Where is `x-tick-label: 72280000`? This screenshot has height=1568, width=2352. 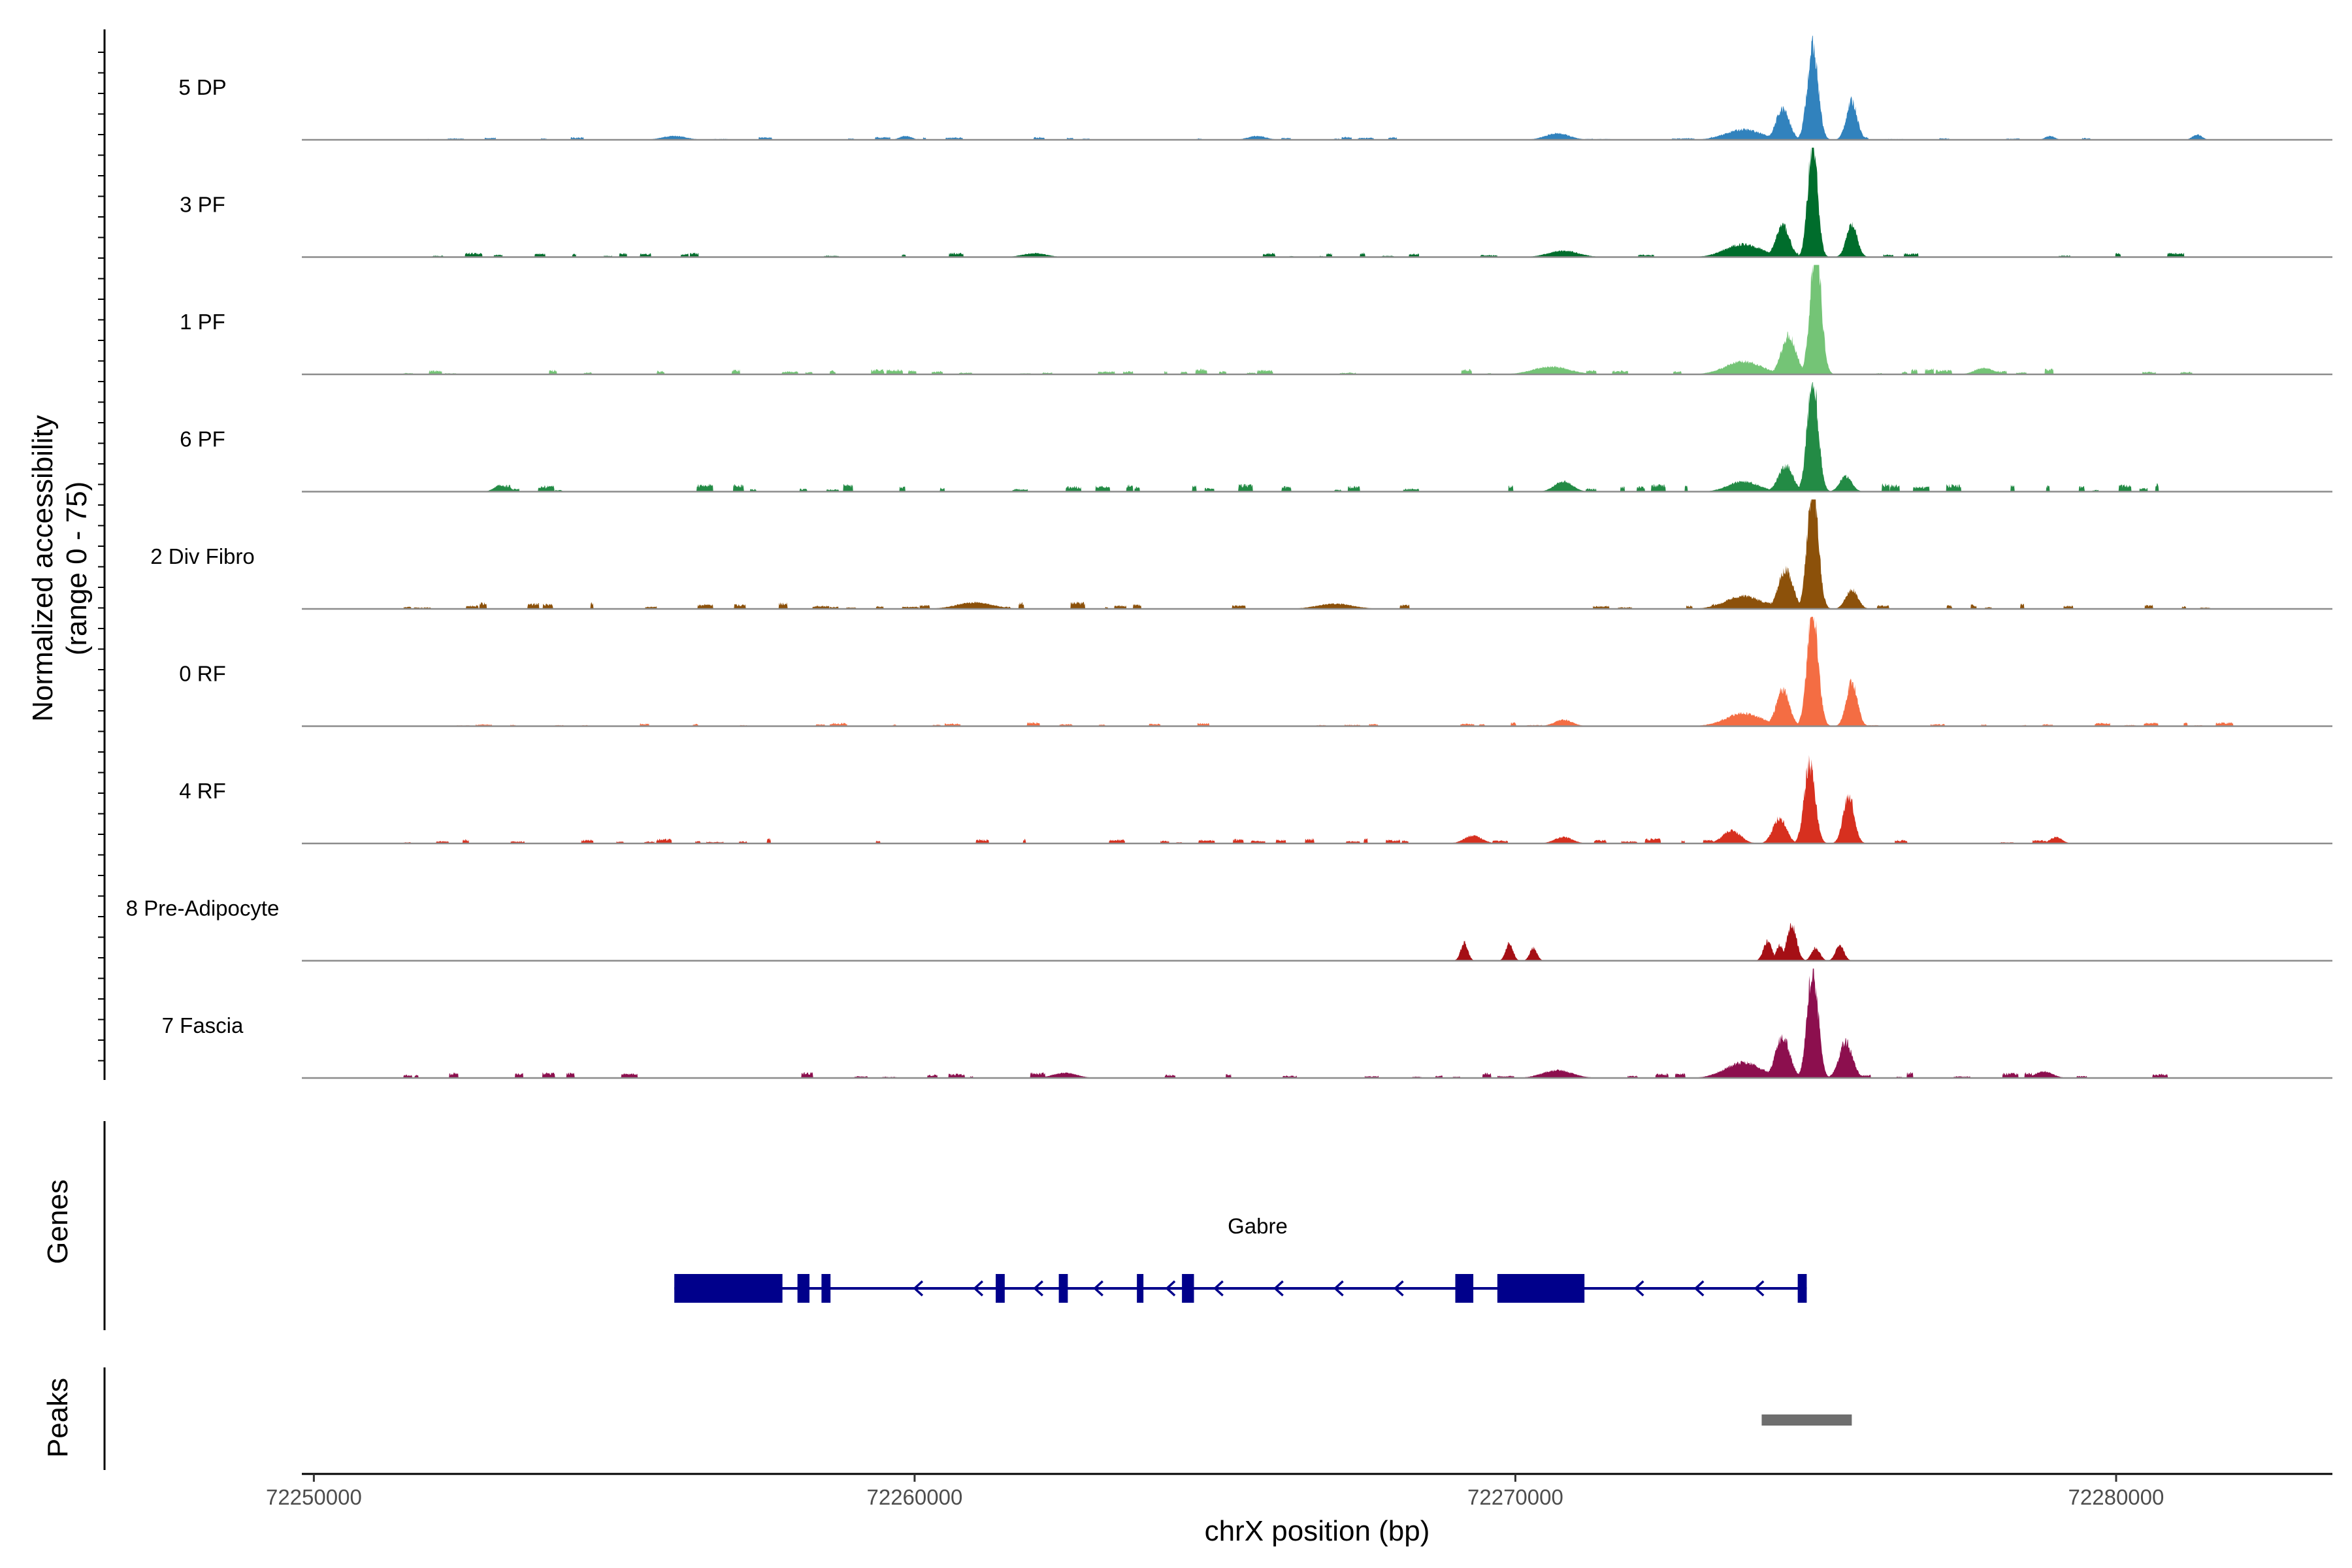
x-tick-label: 72280000 is located at coordinates (2116, 1497).